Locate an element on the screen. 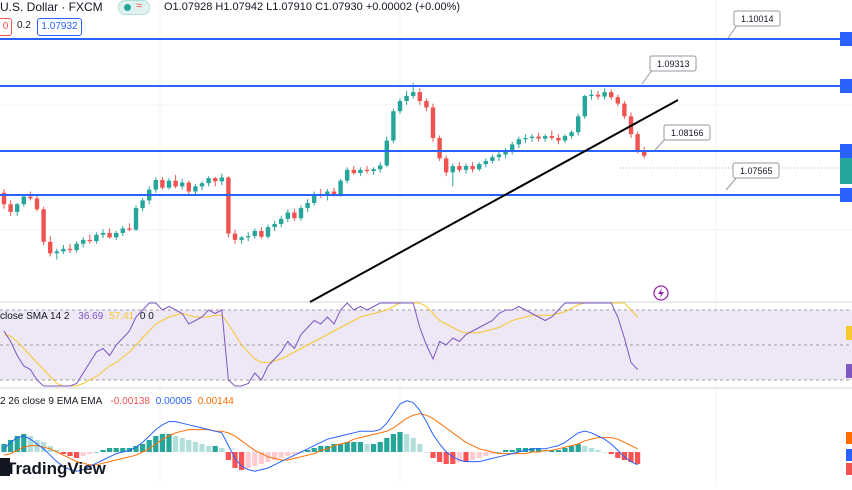 This screenshot has width=852, height=490. lightning-icon is located at coordinates (661, 293).